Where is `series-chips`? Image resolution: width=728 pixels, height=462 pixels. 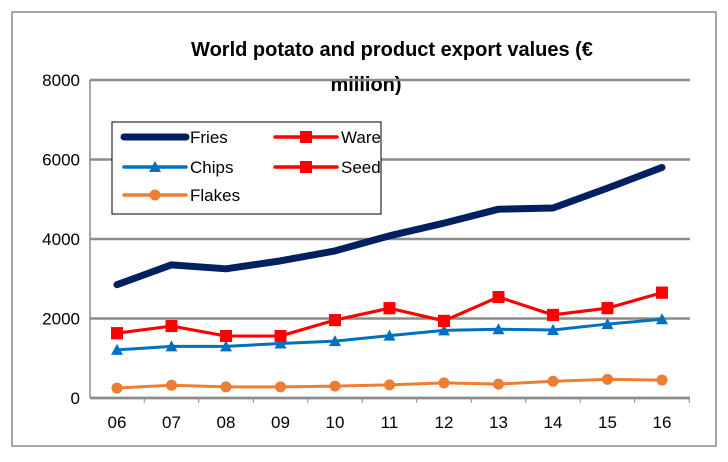
series-chips is located at coordinates (389, 334).